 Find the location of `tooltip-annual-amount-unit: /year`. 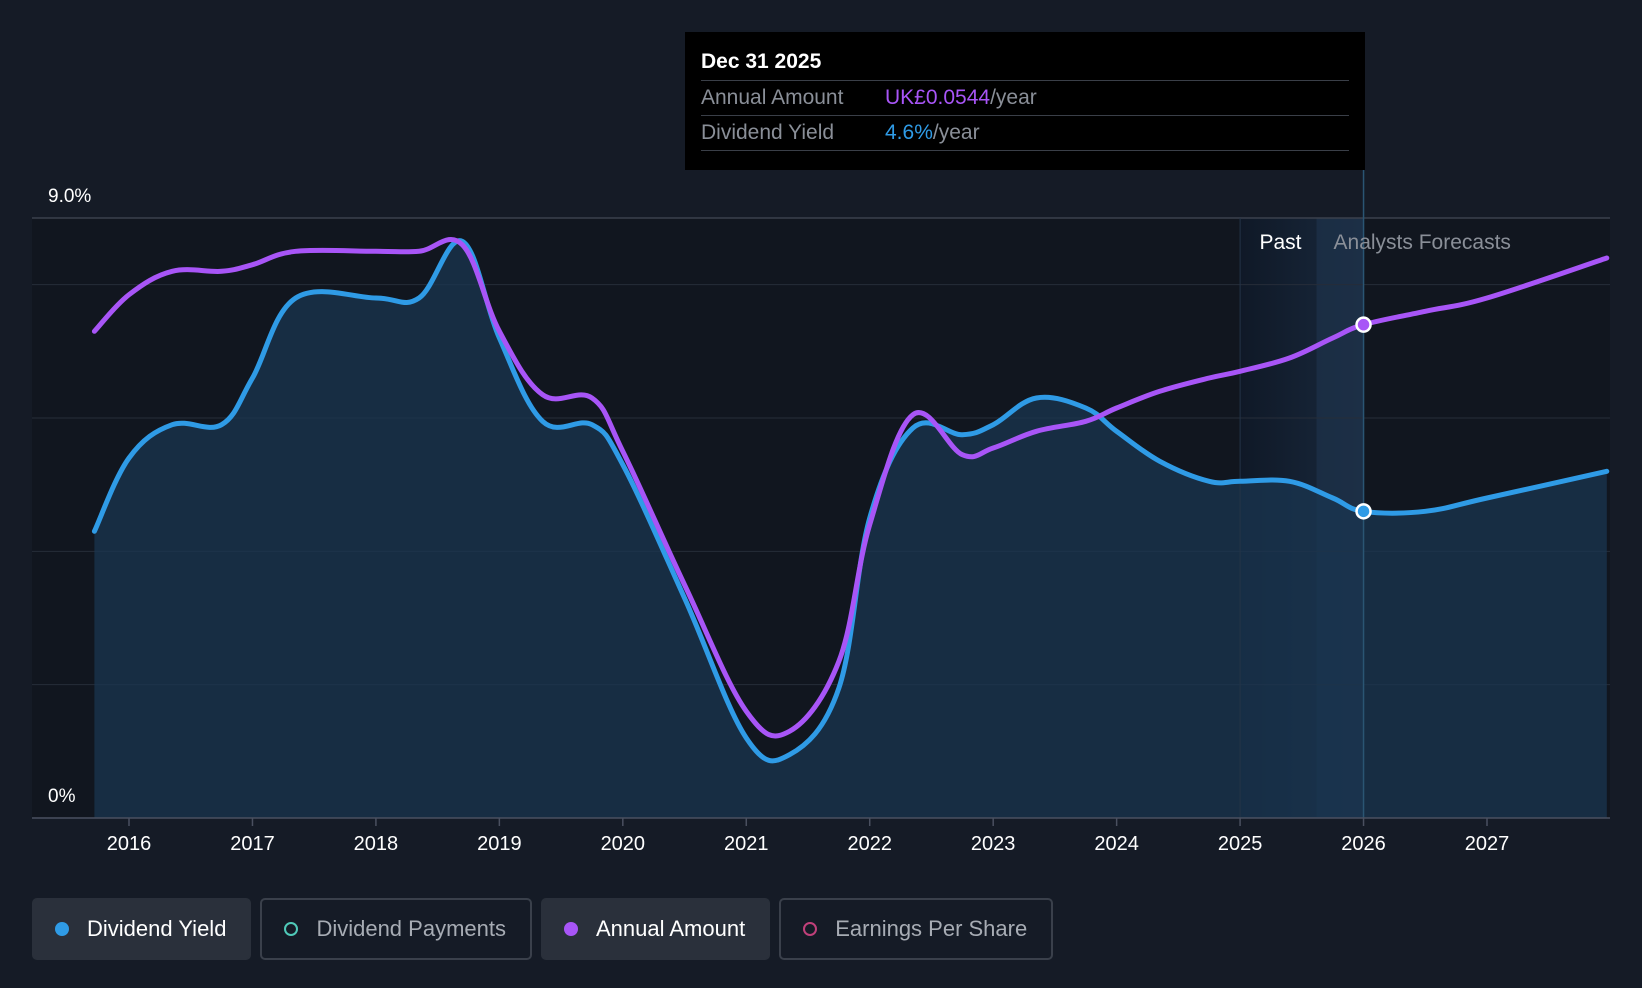

tooltip-annual-amount-unit: /year is located at coordinates (1013, 97).